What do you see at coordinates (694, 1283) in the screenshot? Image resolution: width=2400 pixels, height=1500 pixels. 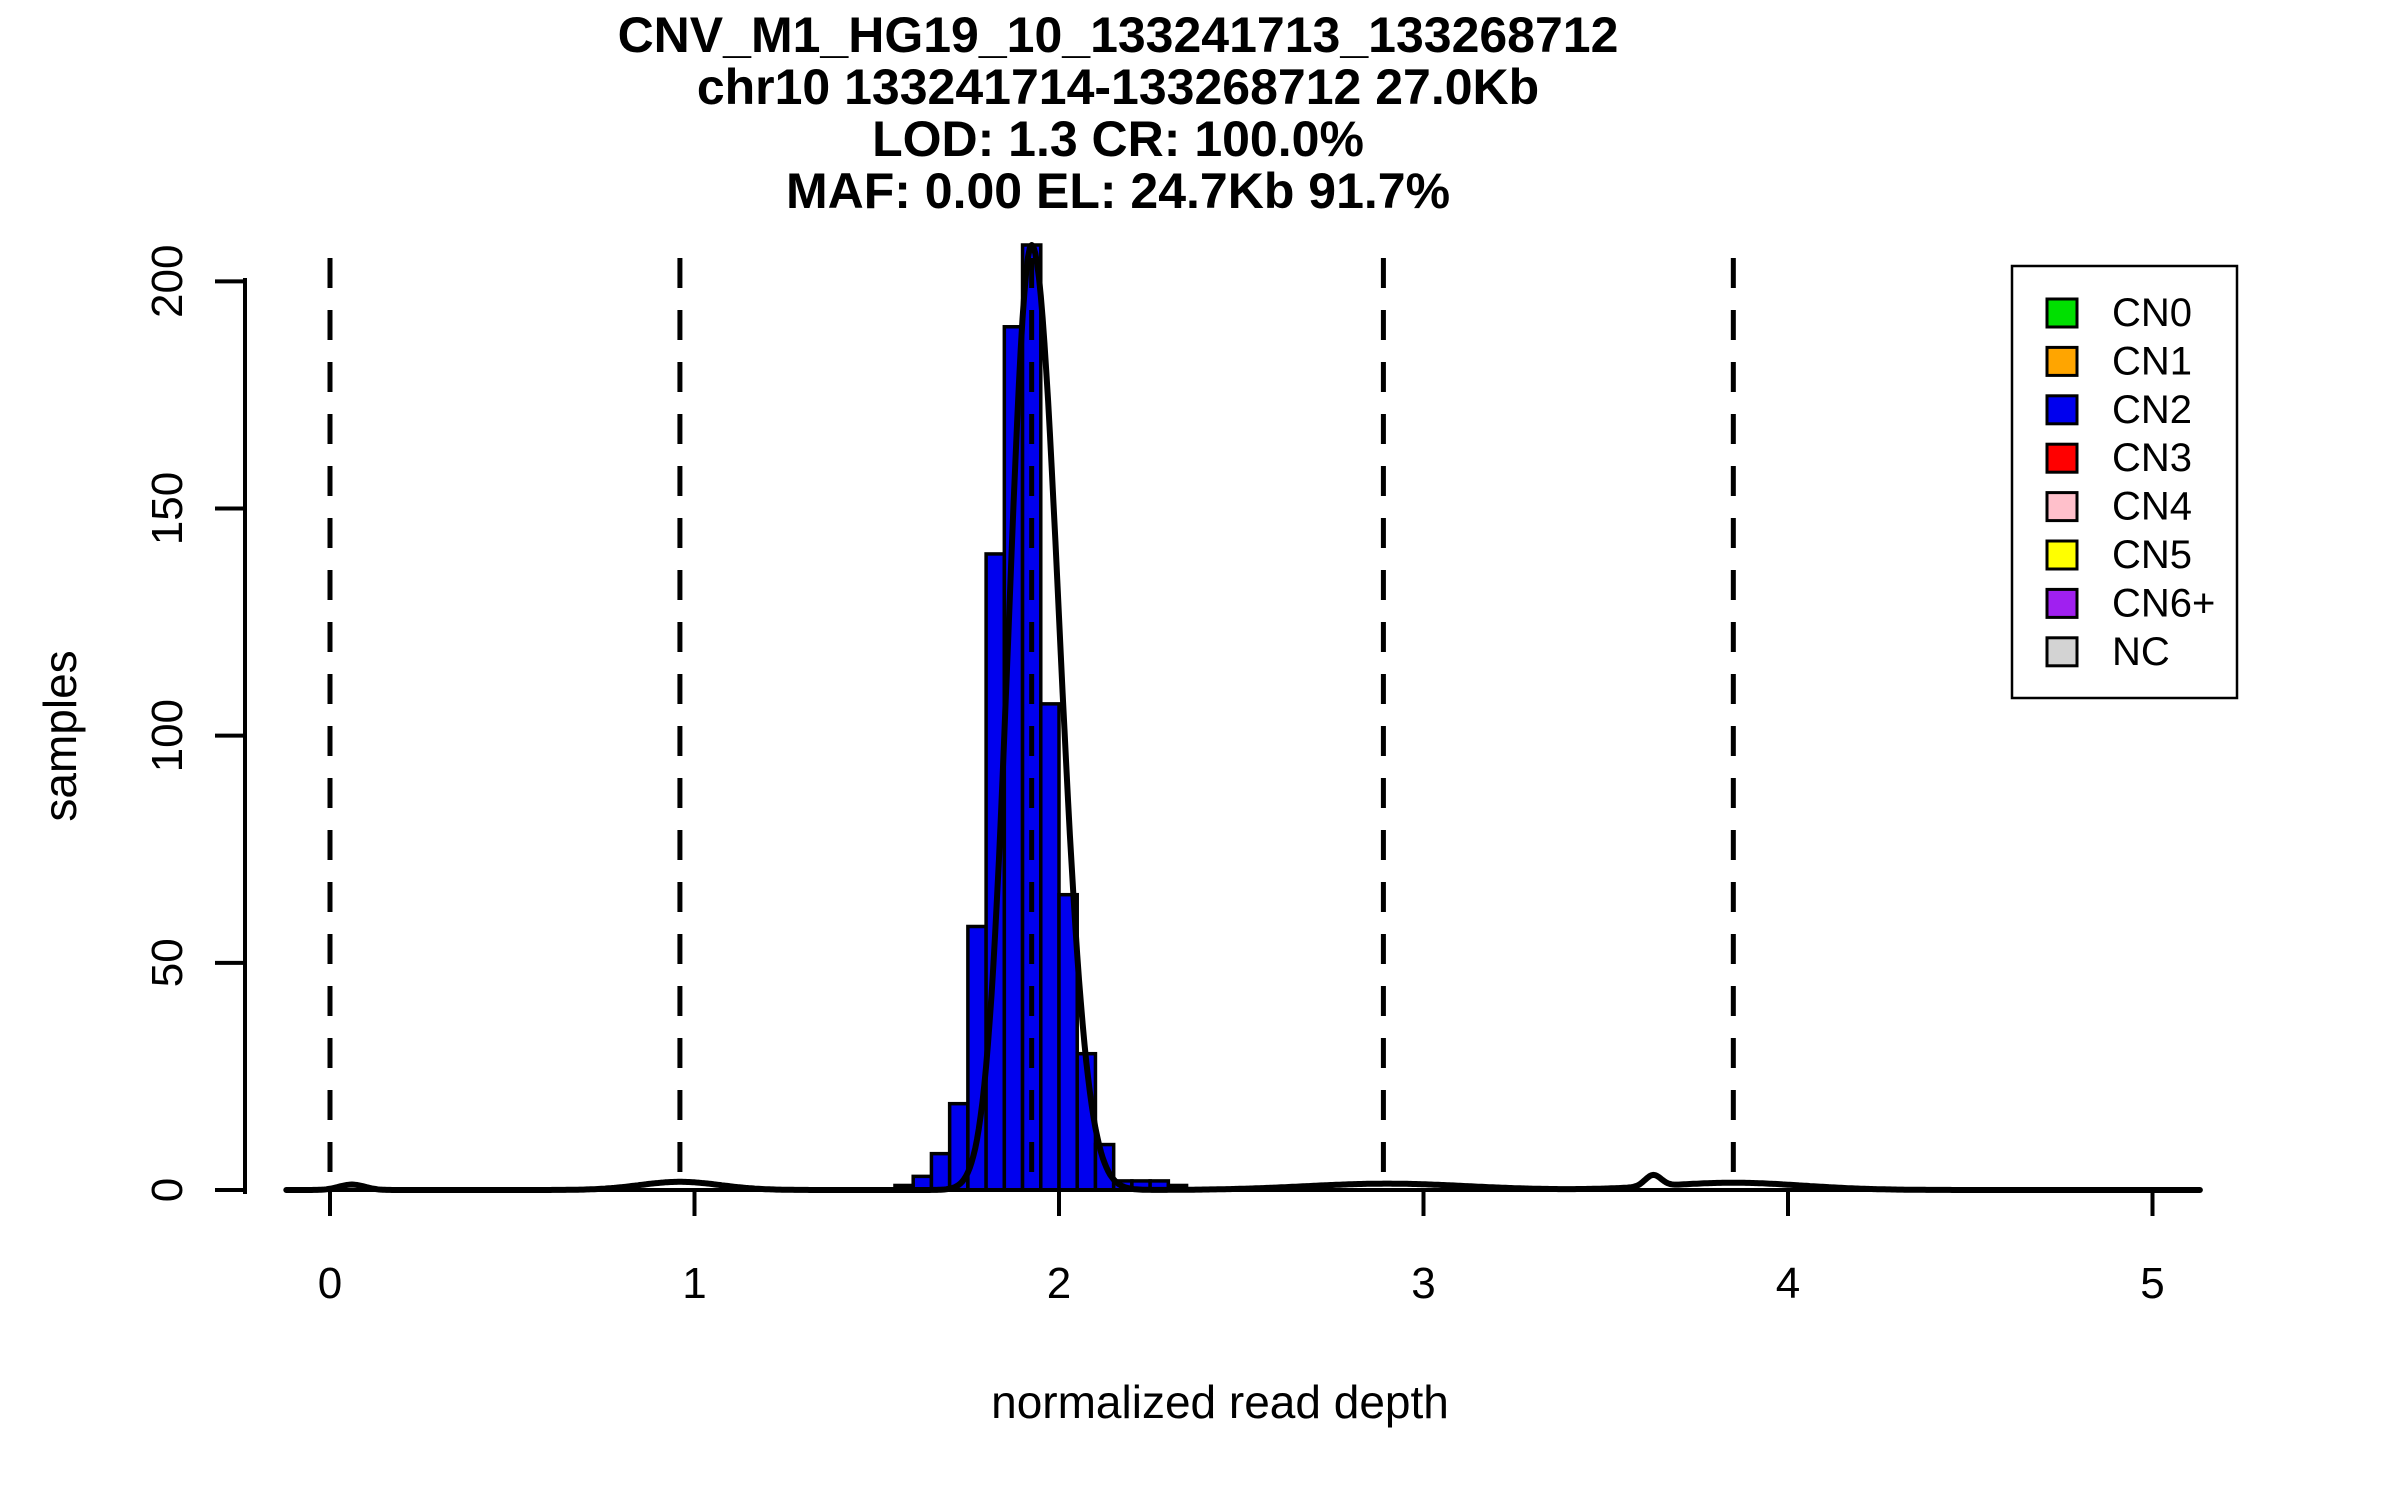 I see `x-tick-label: 1` at bounding box center [694, 1283].